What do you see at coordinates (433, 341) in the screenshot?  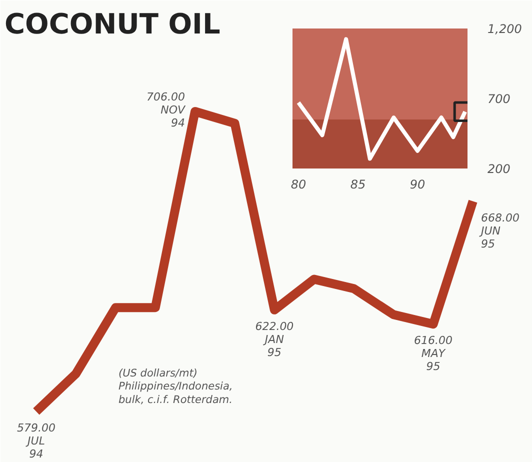 I see `data-label: 616.00` at bounding box center [433, 341].